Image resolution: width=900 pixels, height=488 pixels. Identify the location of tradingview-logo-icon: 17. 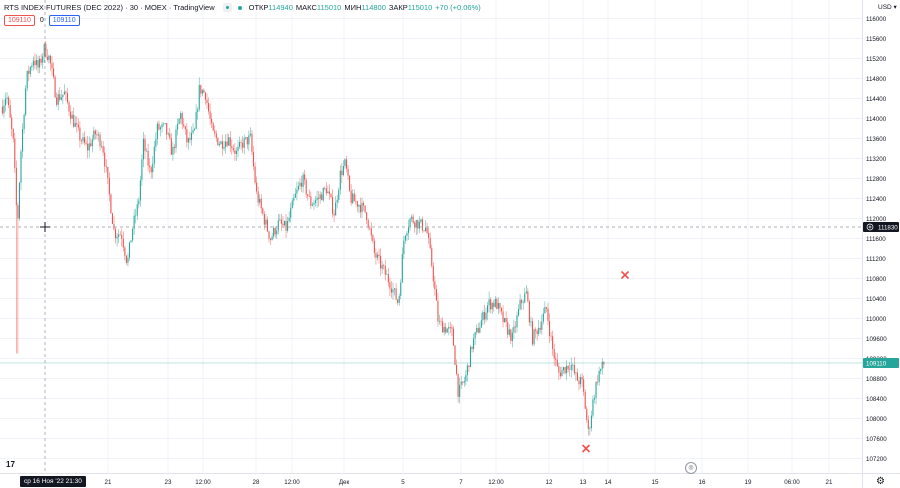
(10, 464).